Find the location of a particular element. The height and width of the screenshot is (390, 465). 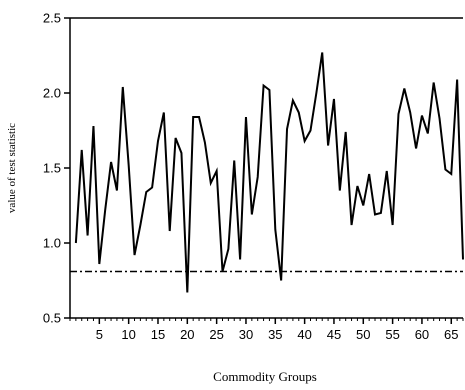

x-tick-label: 60 is located at coordinates (422, 334).